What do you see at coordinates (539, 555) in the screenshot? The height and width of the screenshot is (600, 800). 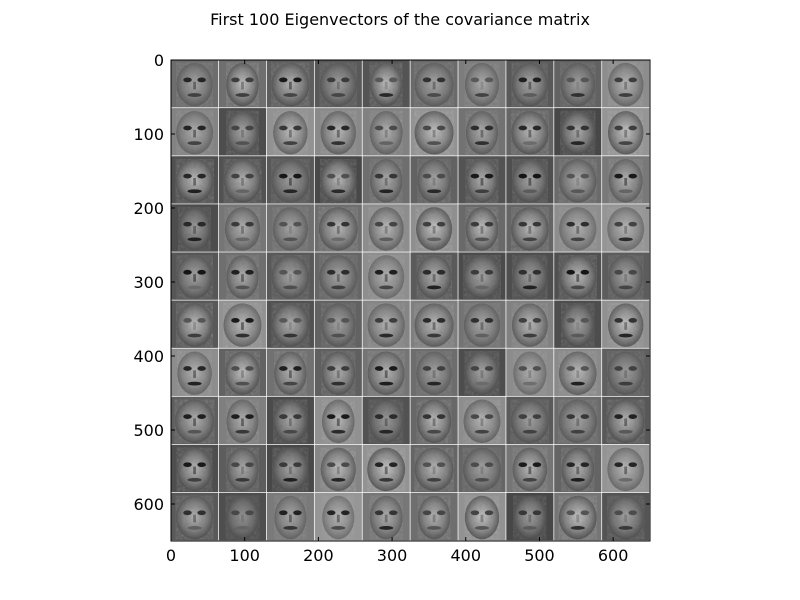 I see `x-tick-label: 500` at bounding box center [539, 555].